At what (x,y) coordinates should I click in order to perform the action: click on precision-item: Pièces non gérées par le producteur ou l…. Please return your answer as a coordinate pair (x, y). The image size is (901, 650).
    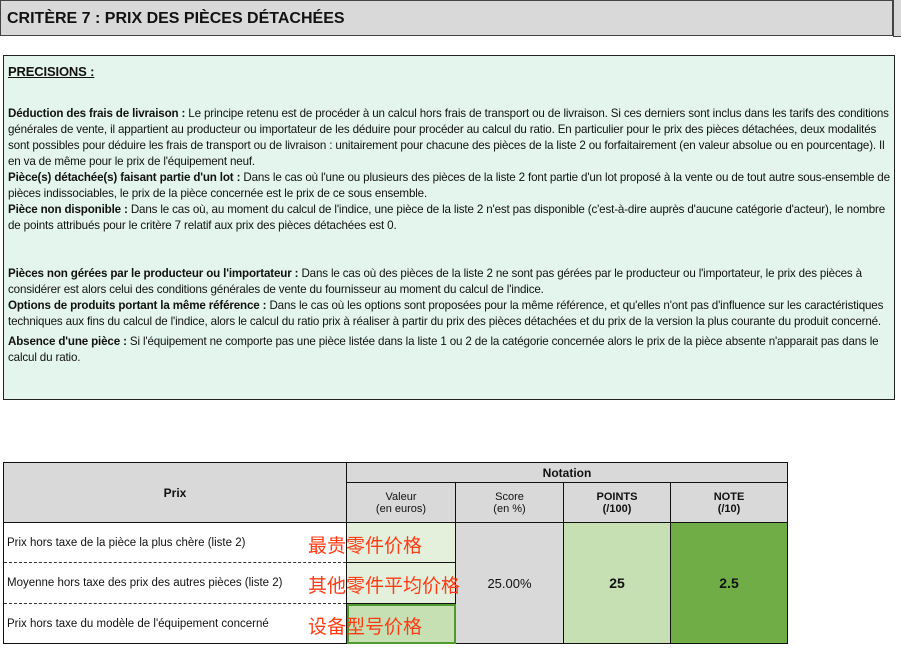
    Looking at the image, I should click on (449, 282).